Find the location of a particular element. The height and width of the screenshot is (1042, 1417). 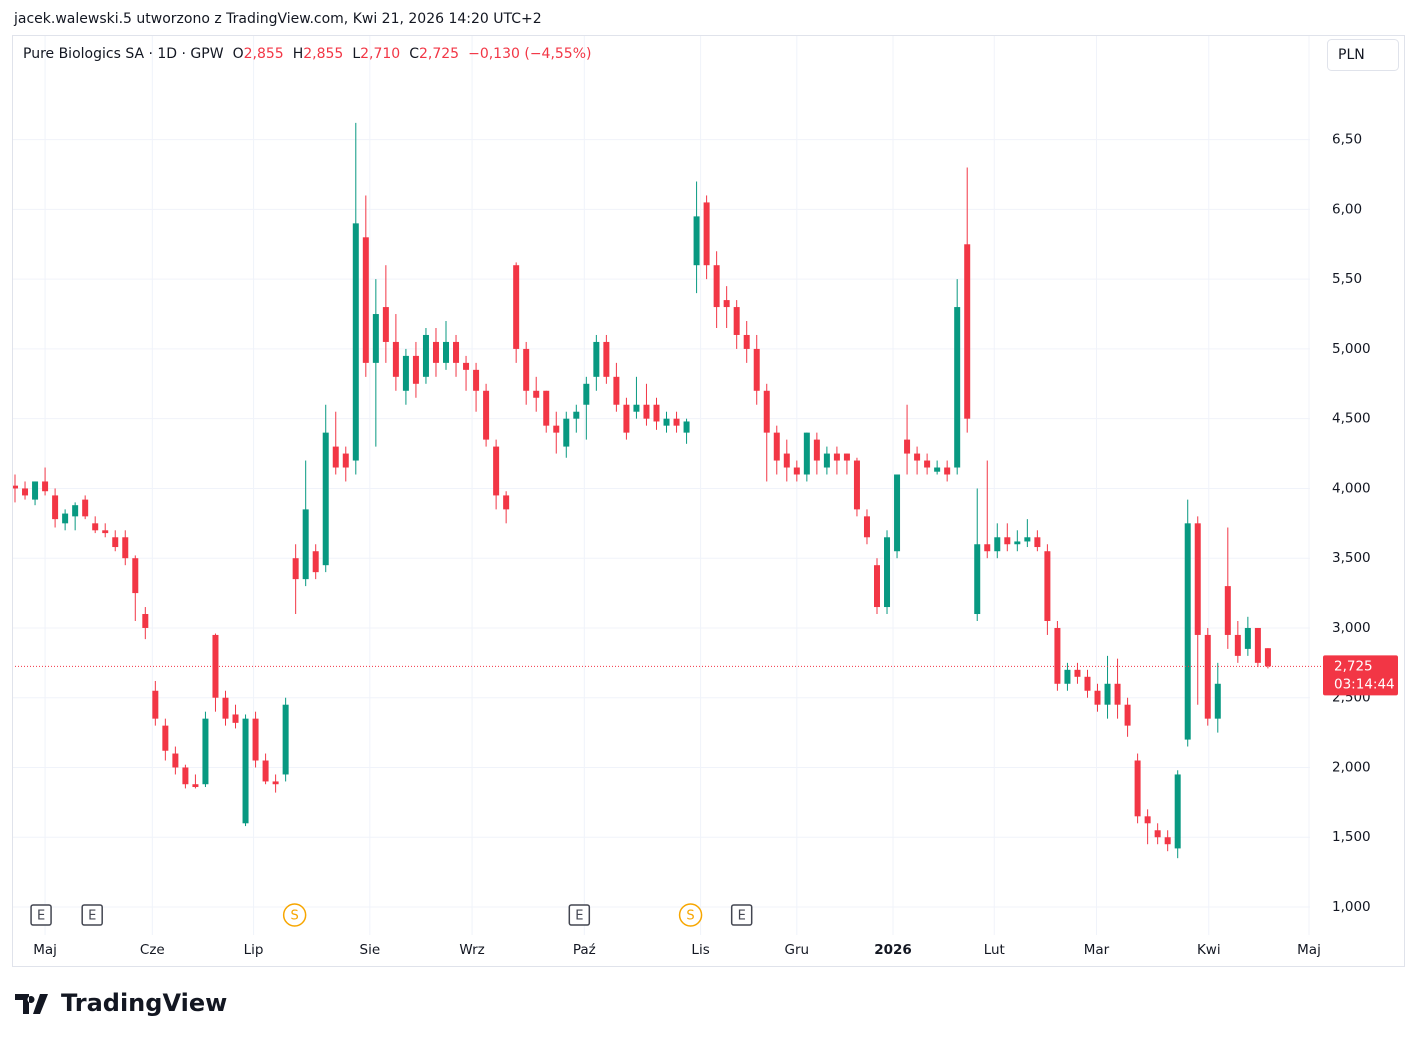

y-tick-label: 6,50 is located at coordinates (1347, 140).